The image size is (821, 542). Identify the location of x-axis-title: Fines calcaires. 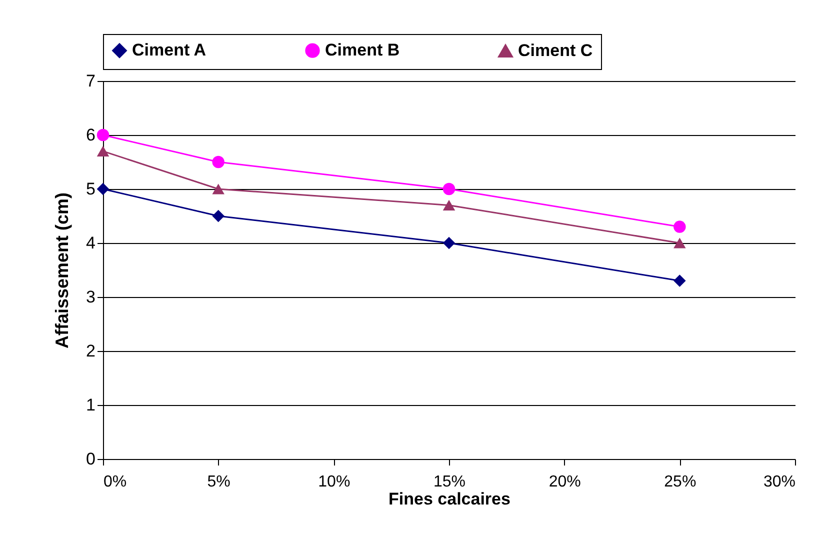
(449, 499).